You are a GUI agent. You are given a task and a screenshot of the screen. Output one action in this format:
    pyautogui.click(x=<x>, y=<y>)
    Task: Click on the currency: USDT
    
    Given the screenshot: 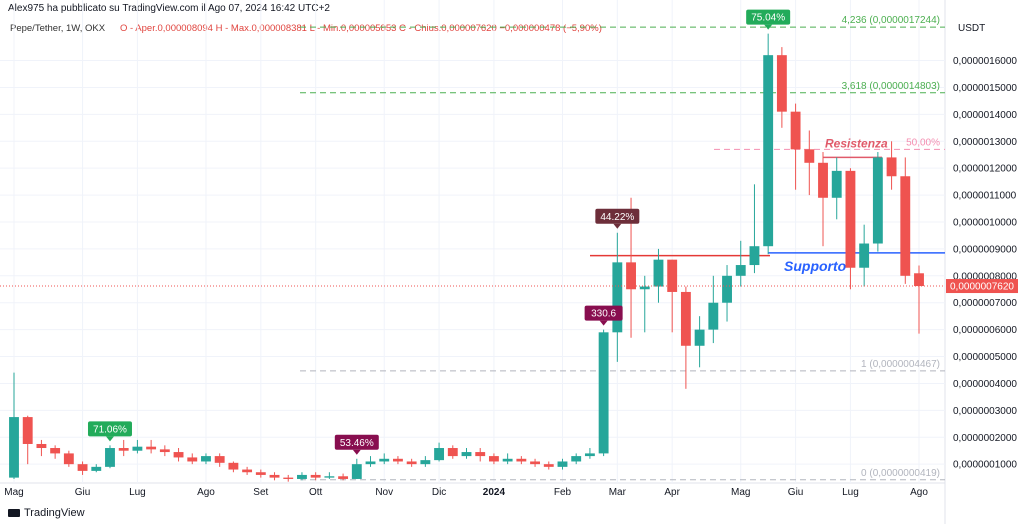 What is the action you would take?
    pyautogui.click(x=971, y=28)
    